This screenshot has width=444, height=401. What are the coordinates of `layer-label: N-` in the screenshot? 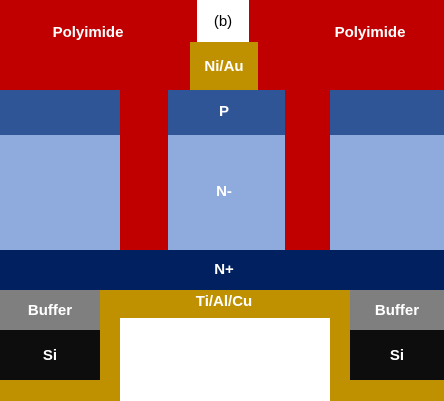 It's located at (224, 191).